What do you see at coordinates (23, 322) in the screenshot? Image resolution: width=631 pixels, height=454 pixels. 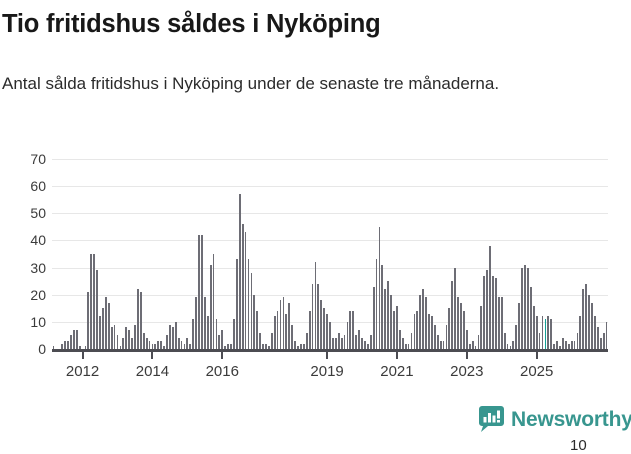 I see `y-axis-tick-label: 10` at bounding box center [23, 322].